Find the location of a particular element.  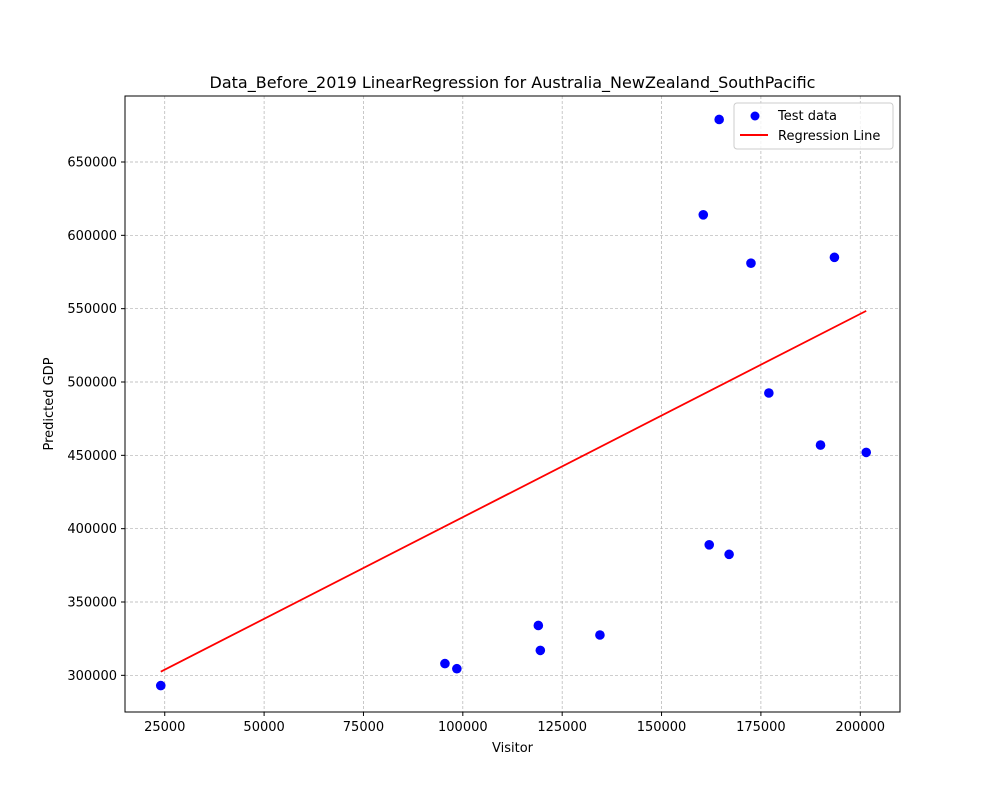

y-tick-label: 450000 is located at coordinates (92, 456).